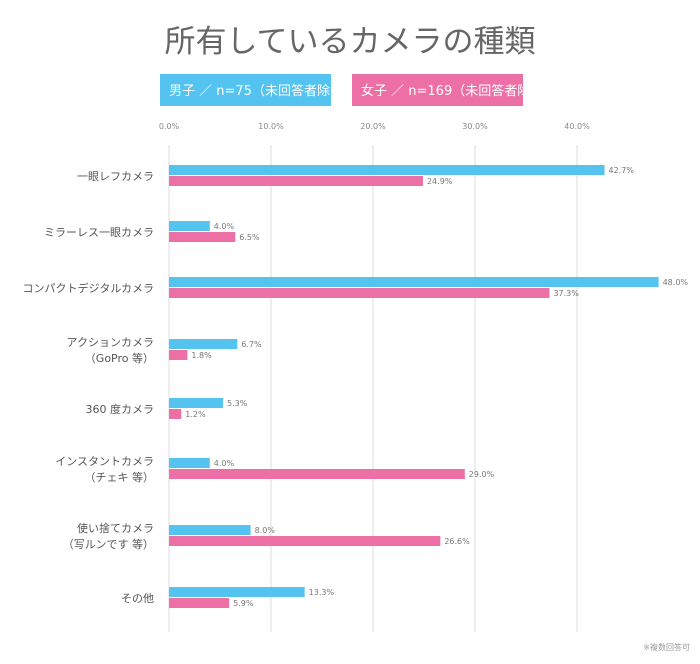  Describe the element at coordinates (195, 414) in the screenshot. I see `data-label: 1.2%` at that location.